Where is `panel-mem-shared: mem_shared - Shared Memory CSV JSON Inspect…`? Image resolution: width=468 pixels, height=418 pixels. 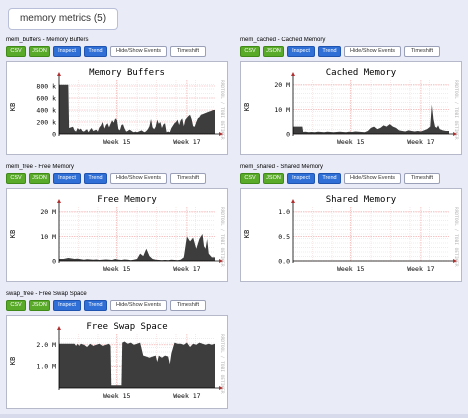 panel-mem-shared: mem_shared - Shared Memory CSV JSON Inspect… is located at coordinates (352, 224).